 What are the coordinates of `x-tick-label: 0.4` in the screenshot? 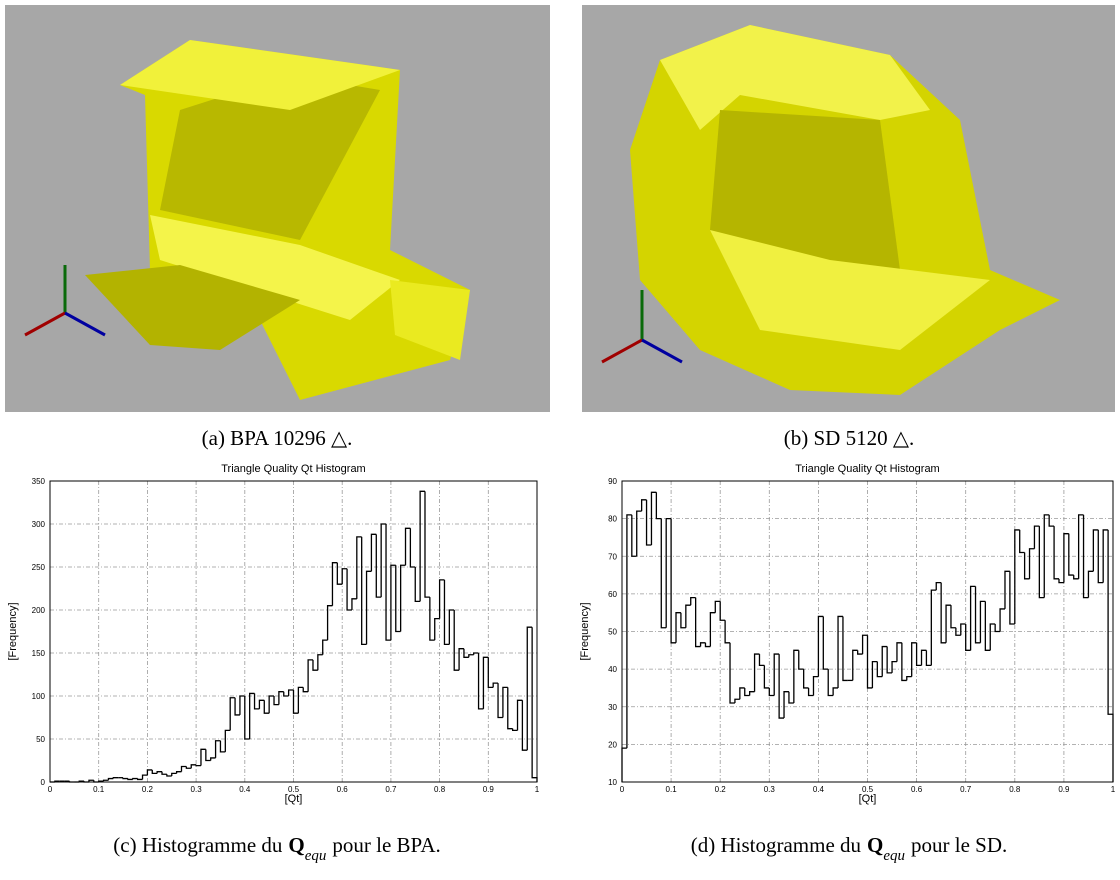 It's located at (819, 789).